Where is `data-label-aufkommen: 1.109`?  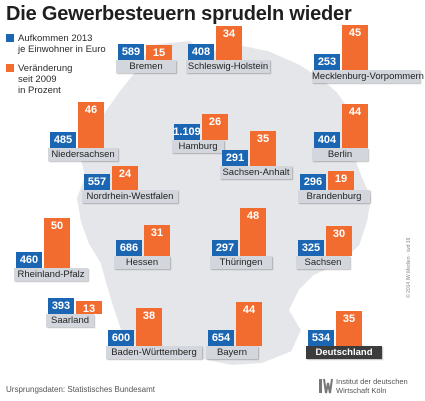
data-label-aufkommen: 1.109 is located at coordinates (187, 132).